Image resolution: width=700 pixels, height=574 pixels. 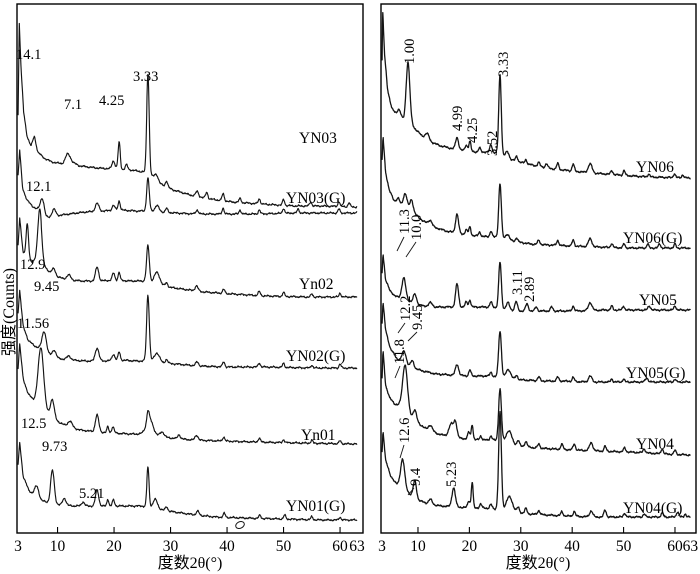 What do you see at coordinates (318, 435) in the screenshot?
I see `sample-label: Yn01` at bounding box center [318, 435].